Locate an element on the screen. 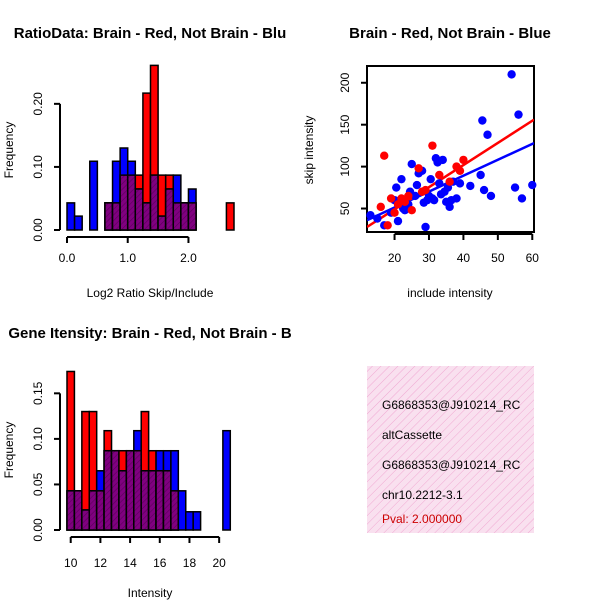 This screenshot has height=600, width=600. info-probe-id-2: G6868353@J910214_RC is located at coordinates (451, 465).